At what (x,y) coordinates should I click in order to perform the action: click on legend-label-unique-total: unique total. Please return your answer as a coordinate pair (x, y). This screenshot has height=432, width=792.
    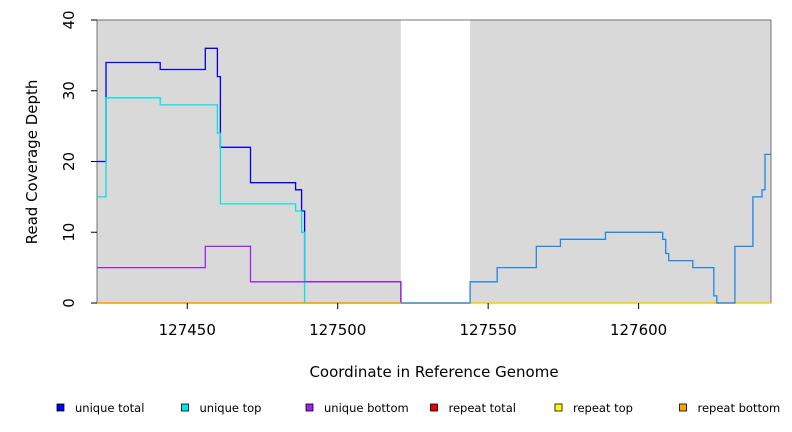
    Looking at the image, I should click on (109, 408).